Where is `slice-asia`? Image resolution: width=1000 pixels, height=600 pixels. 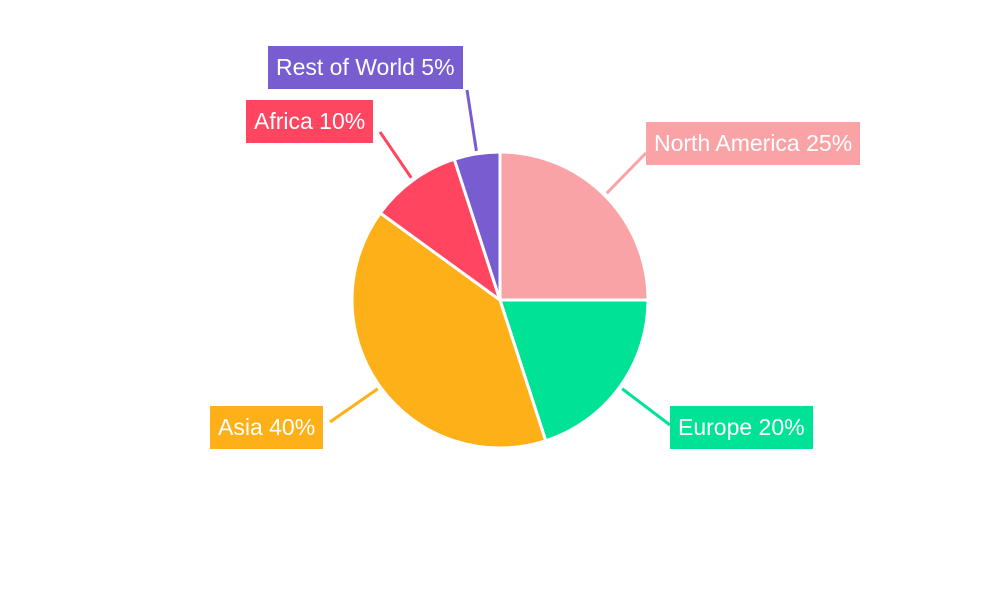
slice-asia is located at coordinates (449, 330).